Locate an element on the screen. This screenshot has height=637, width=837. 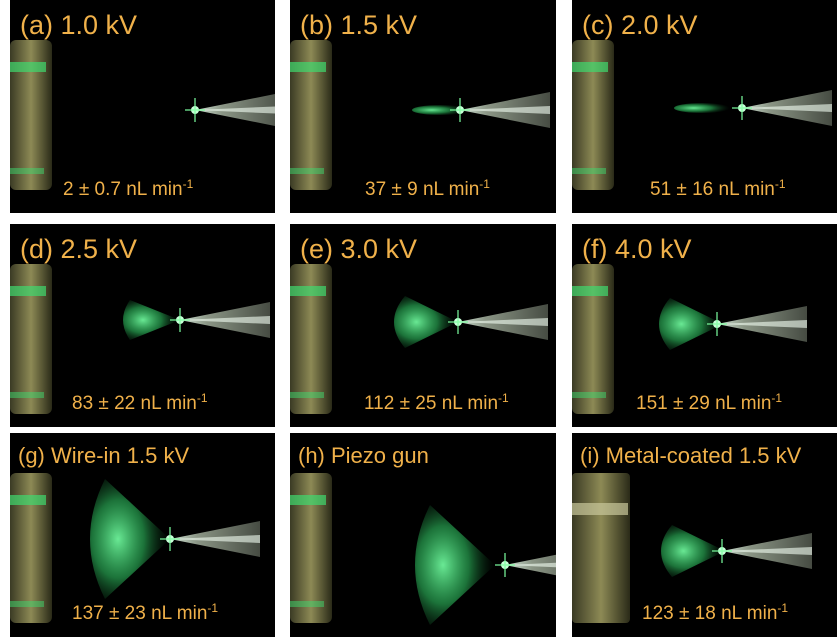
panel-f-rate: 151 ± 29 nL min-1 is located at coordinates (709, 402).